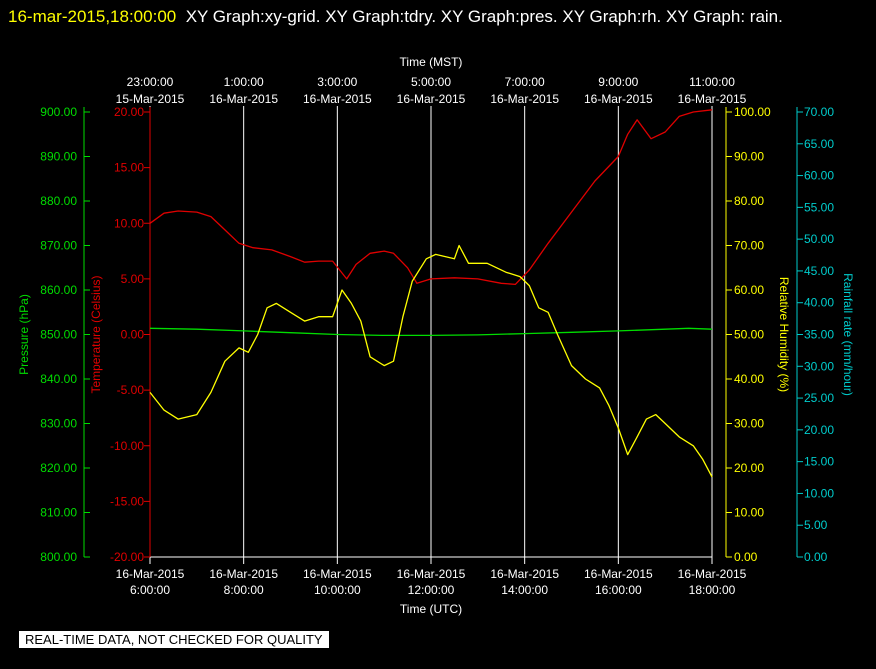 The image size is (876, 669). Describe the element at coordinates (337, 82) in the screenshot. I see `x-top-tick-time: 3:00:00` at that location.